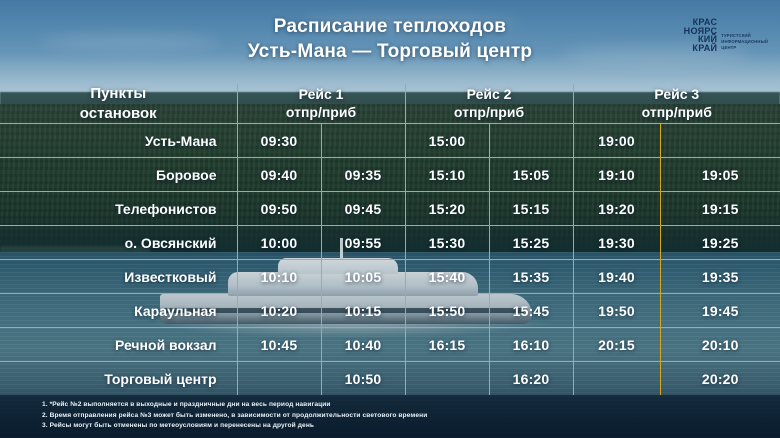 The image size is (780, 438). I want to click on trip1-departure, so click(278, 378).